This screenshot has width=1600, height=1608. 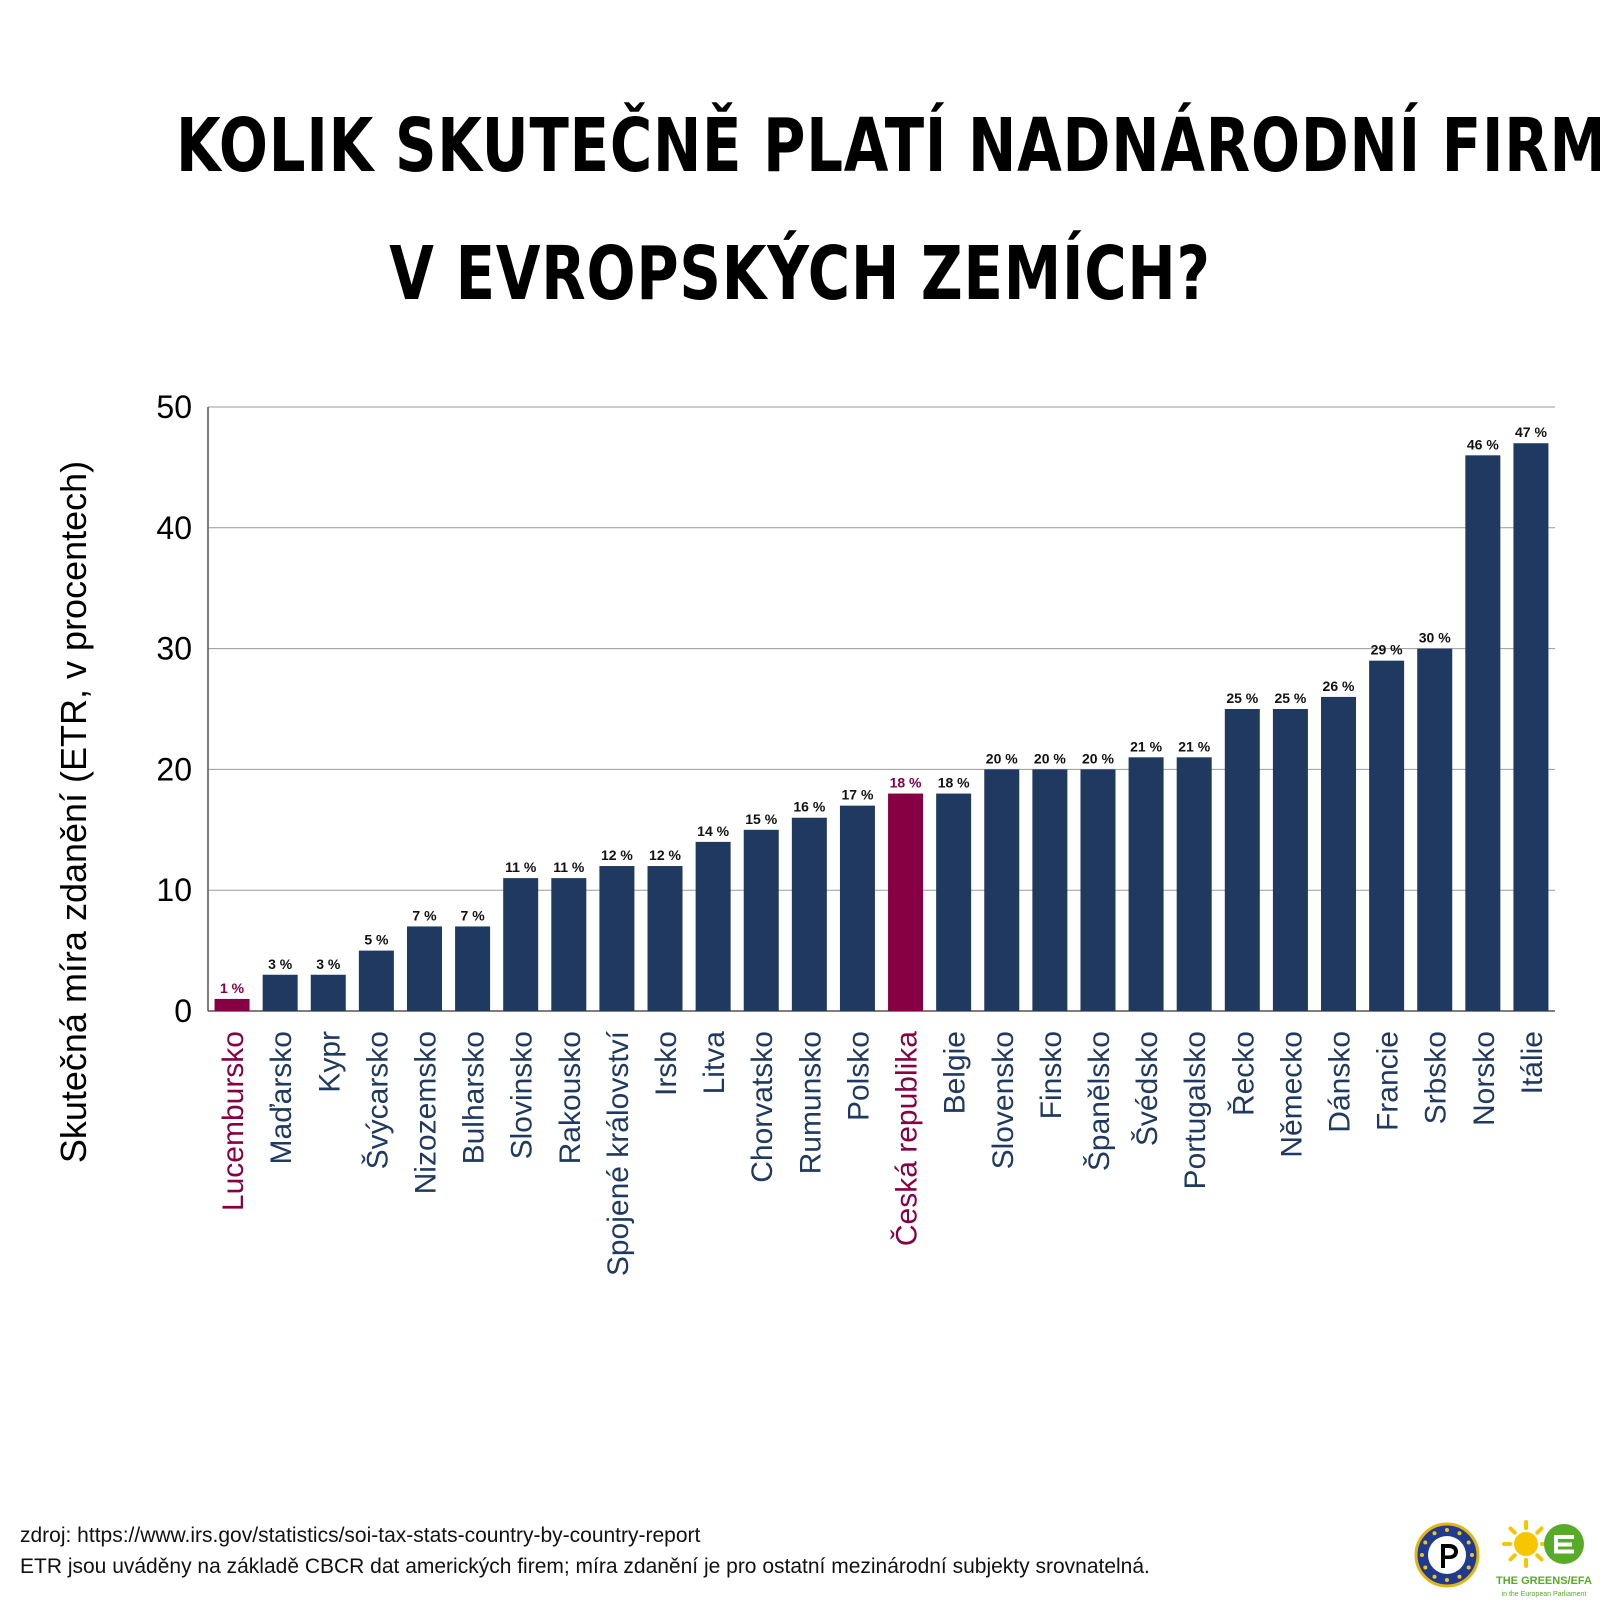 What do you see at coordinates (281, 1097) in the screenshot?
I see `category-label: Maďarsko` at bounding box center [281, 1097].